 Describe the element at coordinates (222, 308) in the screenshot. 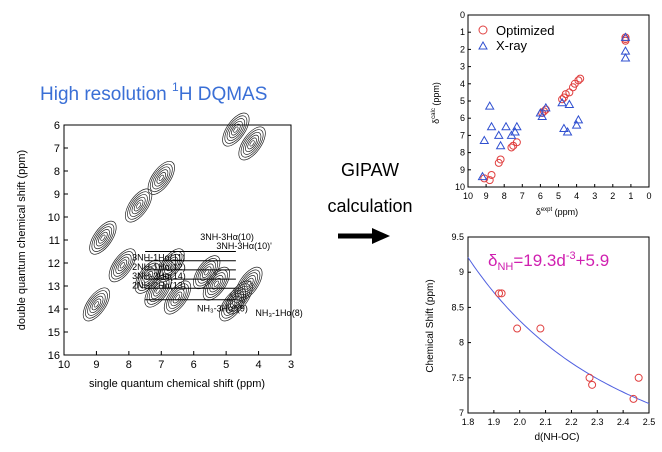

I see `contour-assignment-label: NH₃-3Hα*(9)` at that location.